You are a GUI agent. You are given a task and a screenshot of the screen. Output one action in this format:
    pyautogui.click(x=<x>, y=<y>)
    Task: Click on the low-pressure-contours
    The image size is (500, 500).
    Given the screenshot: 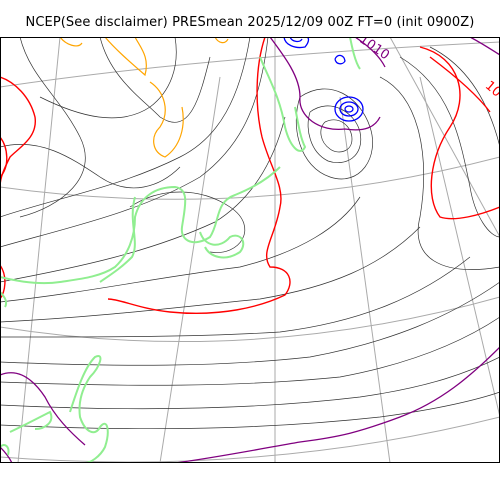 What is the action you would take?
    pyautogui.click(x=323, y=79)
    